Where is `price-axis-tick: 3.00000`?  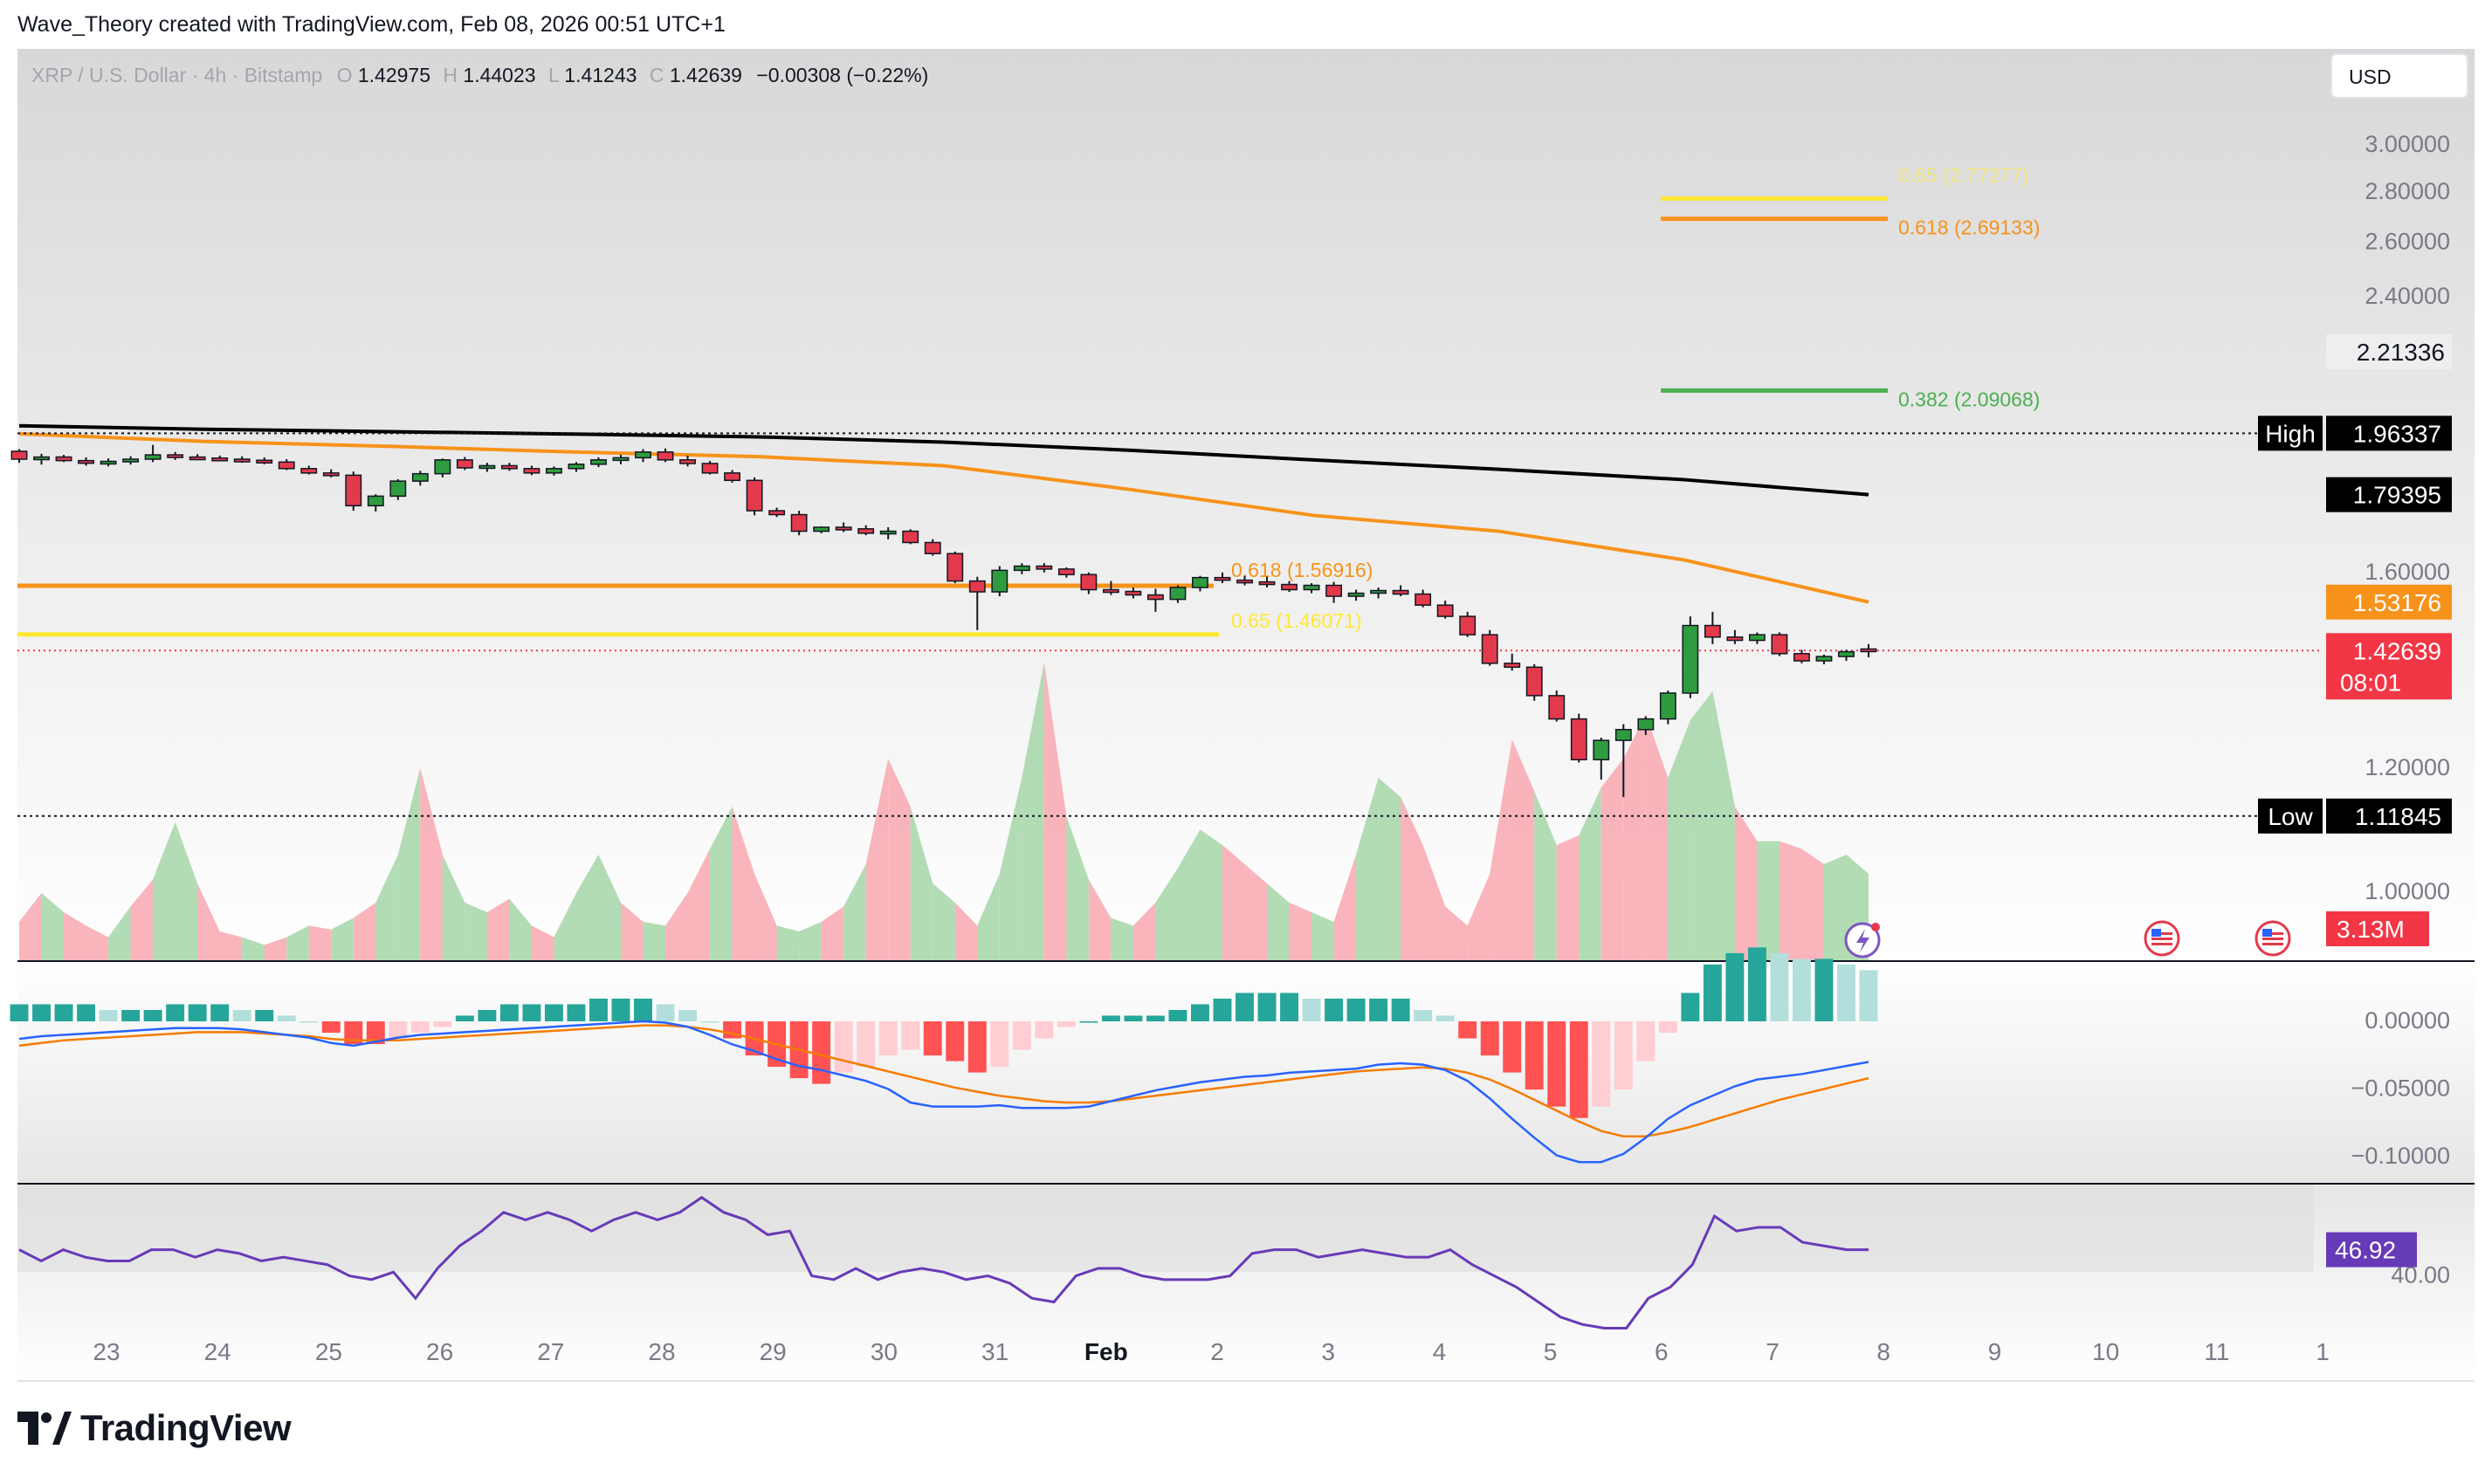
price-axis-tick: 3.00000 is located at coordinates (2407, 144).